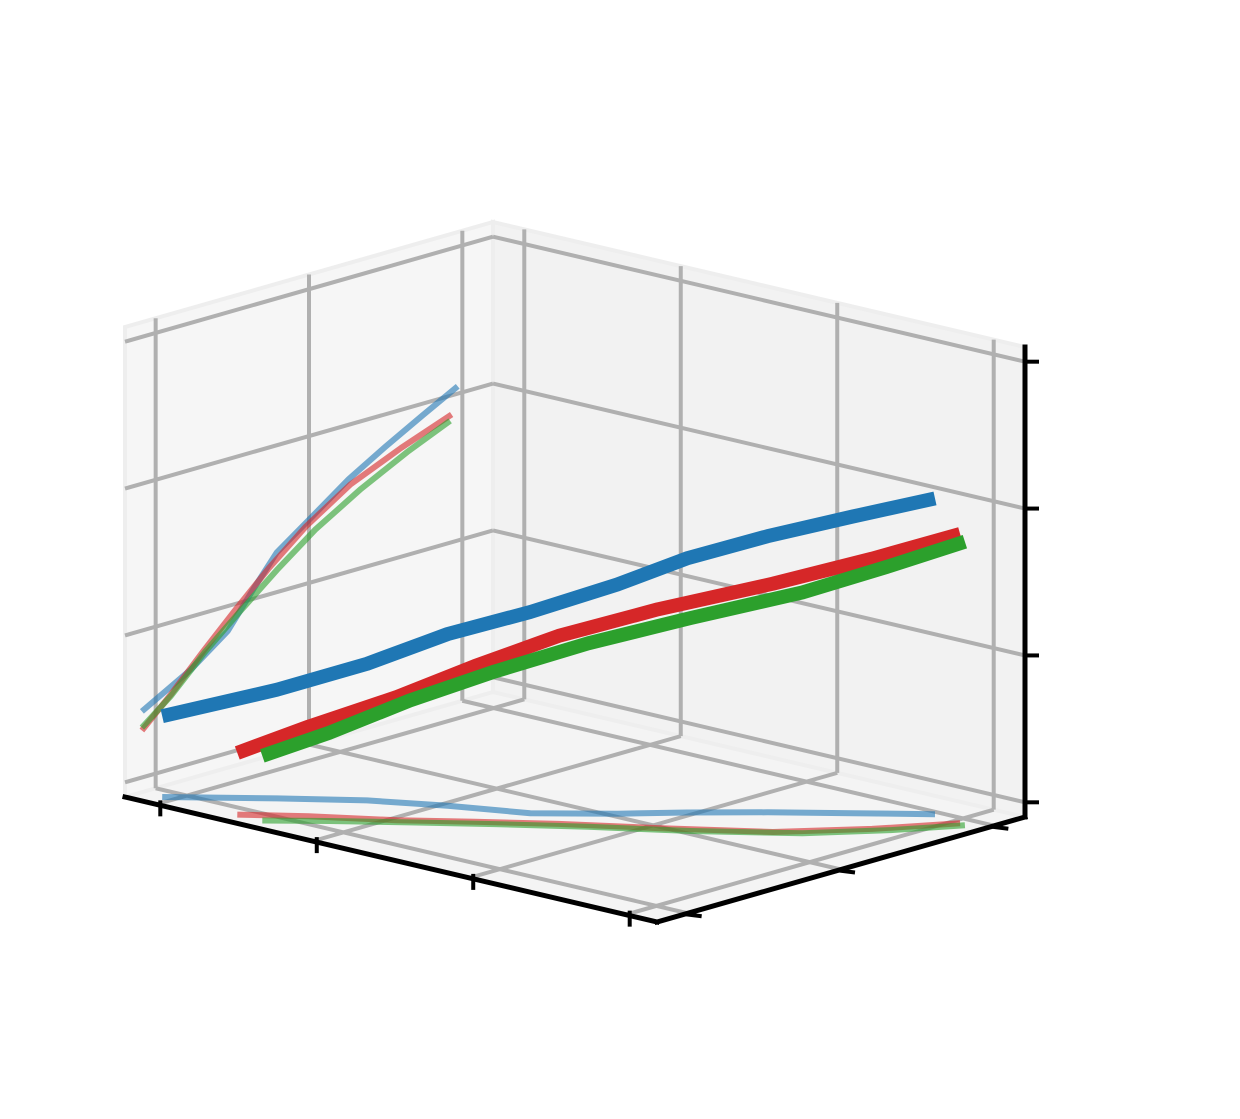 This screenshot has height=1119, width=1240. I want to click on series-2-side-projection, so click(295, 574).